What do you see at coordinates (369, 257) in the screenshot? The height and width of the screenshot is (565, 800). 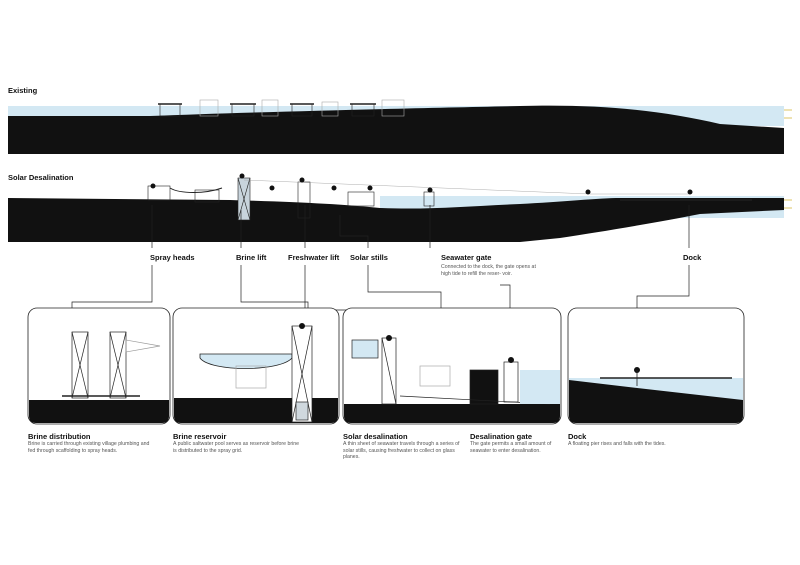 I see `callout-solar-stills: Solar stills` at bounding box center [369, 257].